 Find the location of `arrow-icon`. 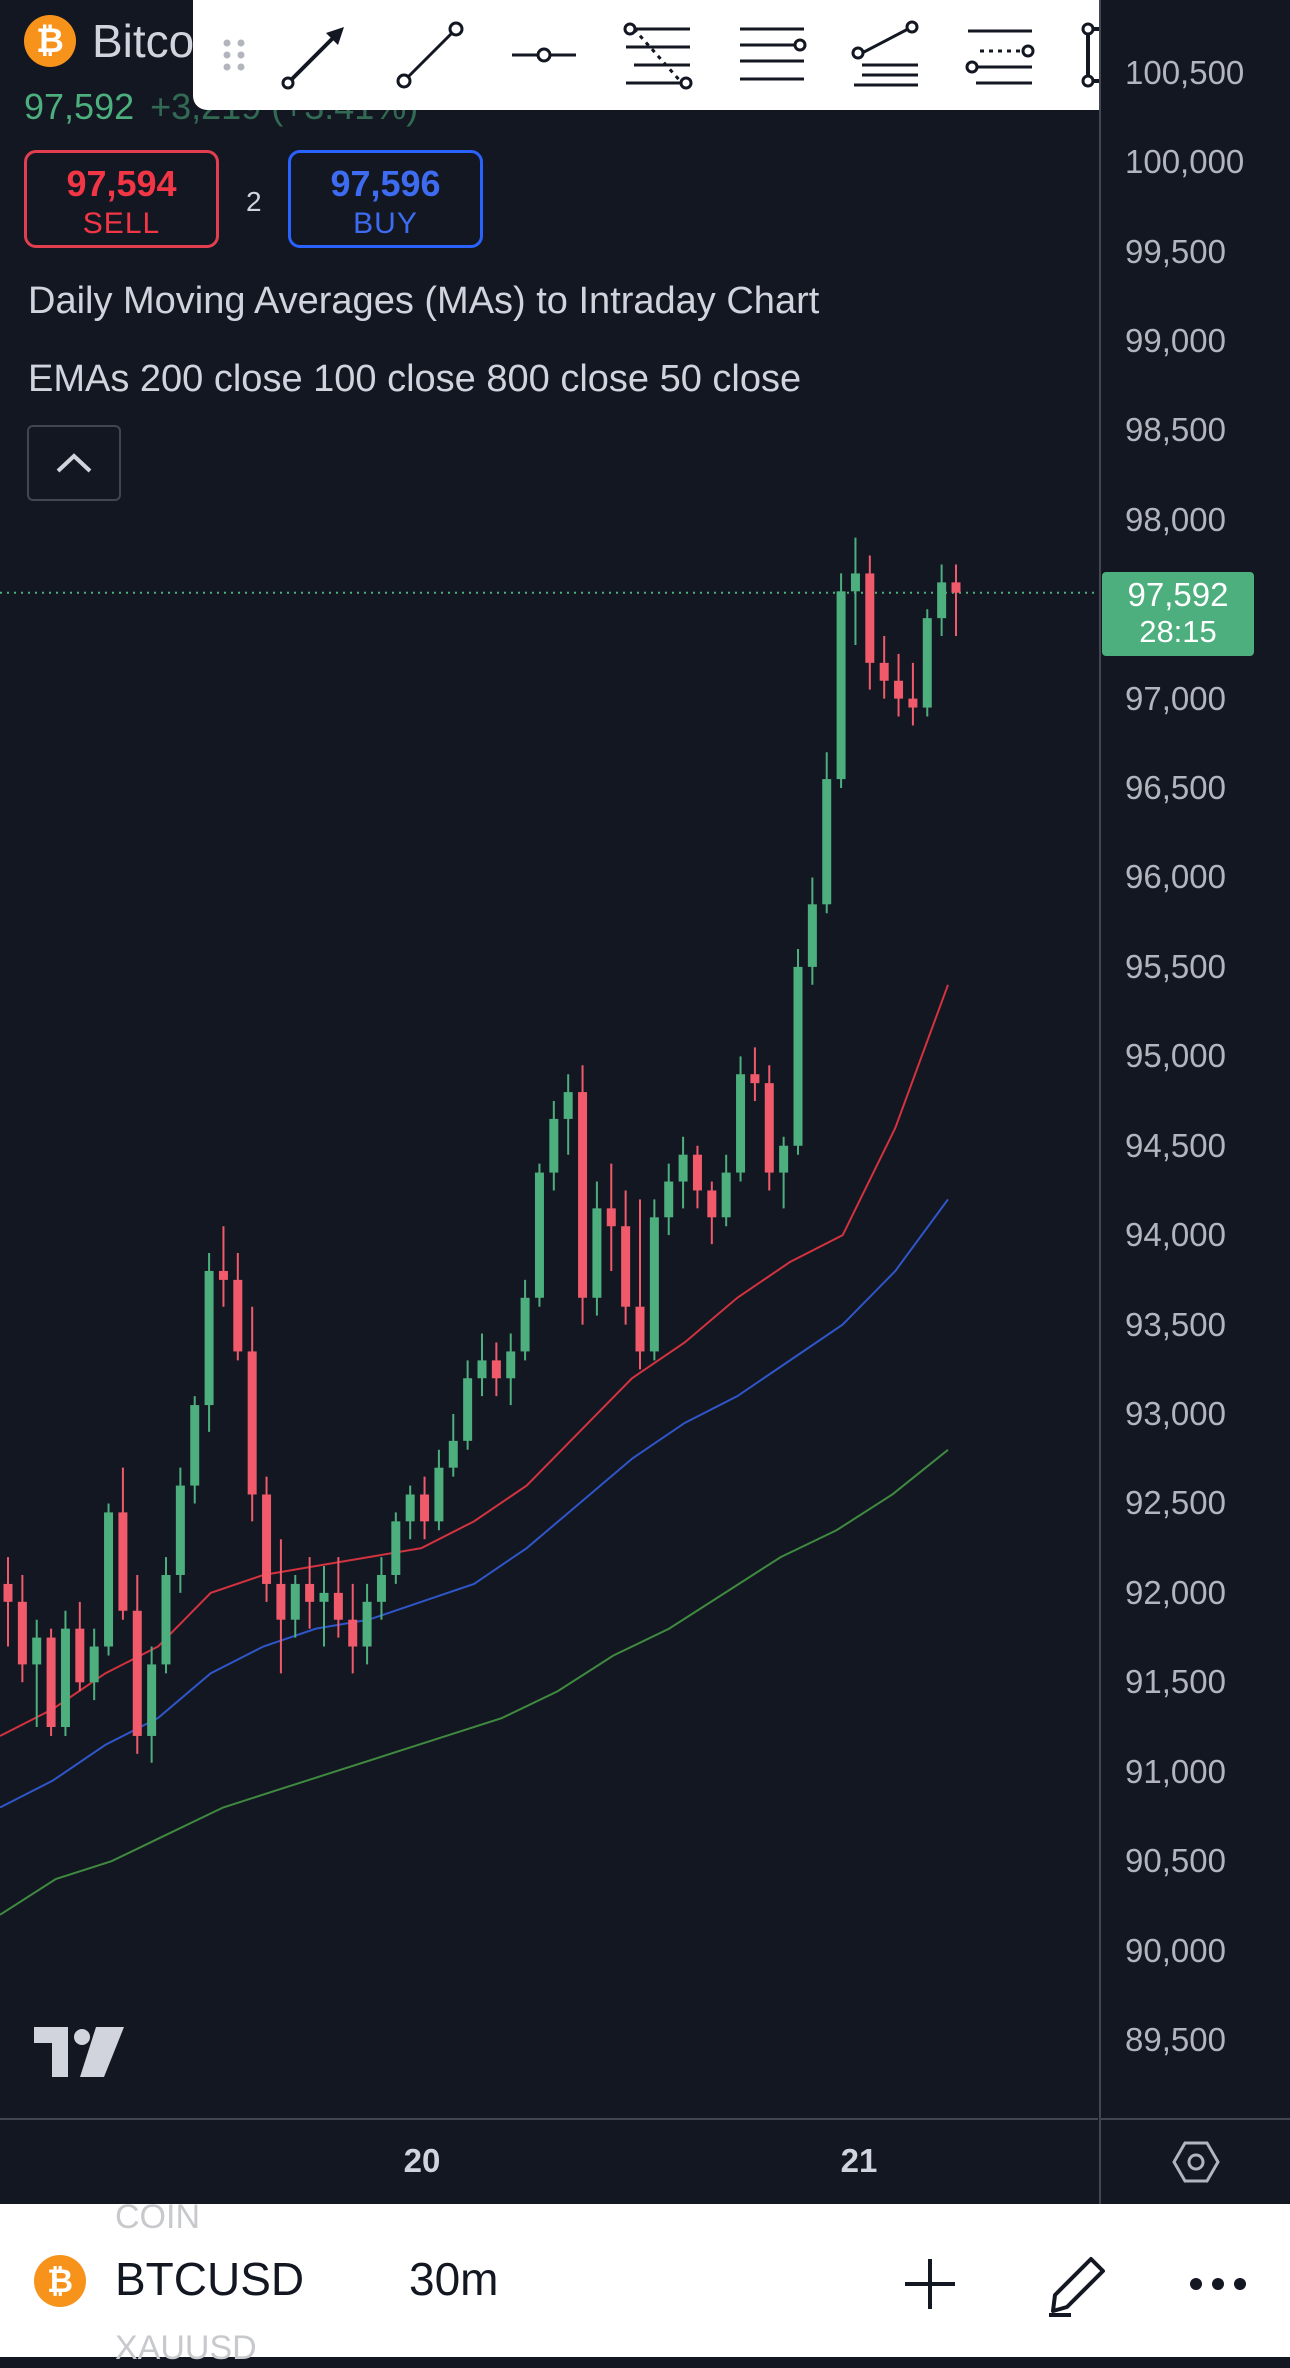

arrow-icon is located at coordinates (316, 55).